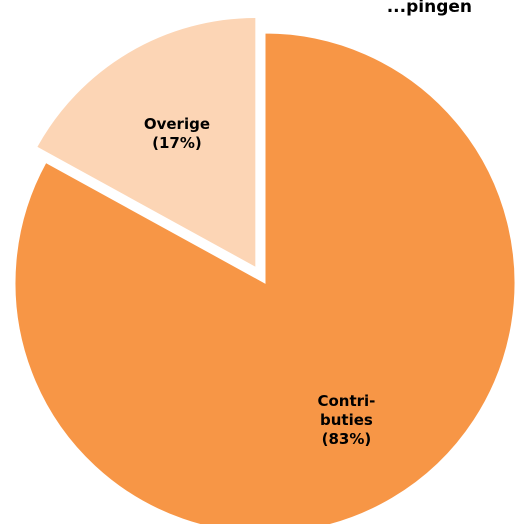  I want to click on slice-category-label: buties, so click(346, 420).